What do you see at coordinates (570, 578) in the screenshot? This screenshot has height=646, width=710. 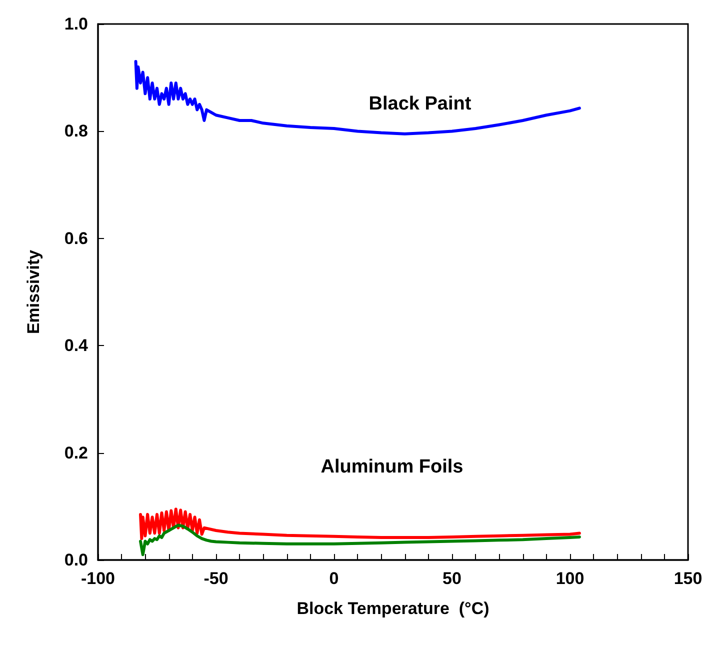 I see `x-tick-label: 100` at bounding box center [570, 578].